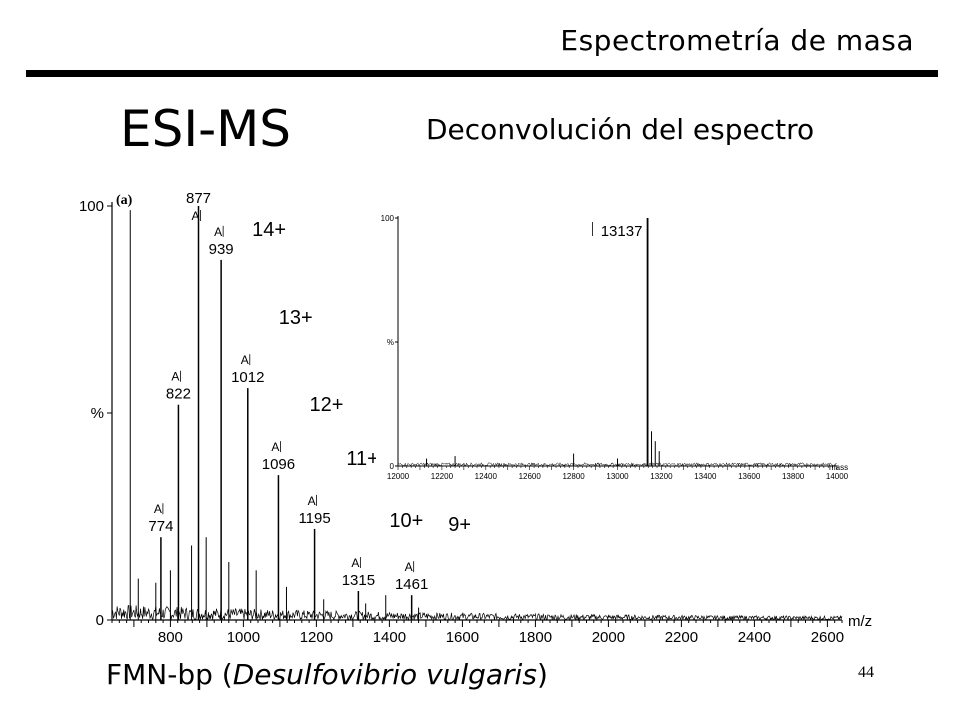 Image resolution: width=960 pixels, height=720 pixels. What do you see at coordinates (542, 674) in the screenshot?
I see `footer-suffix: )` at bounding box center [542, 674].